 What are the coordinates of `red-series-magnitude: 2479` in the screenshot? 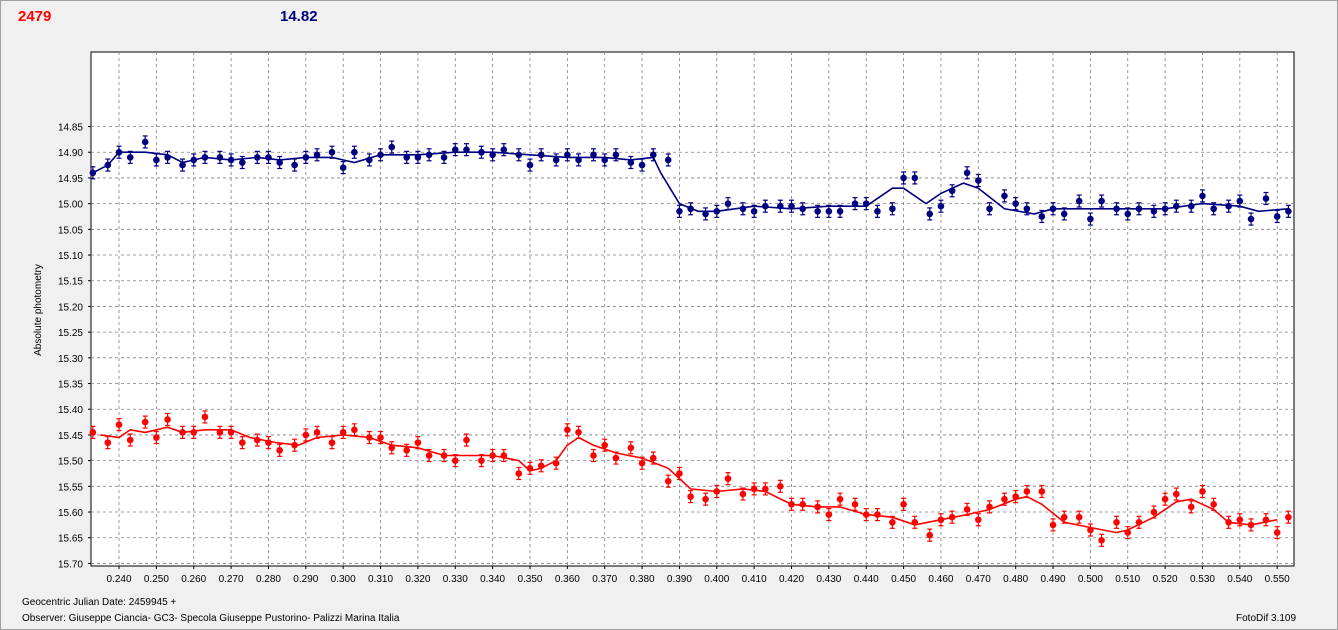 It's located at (35, 16).